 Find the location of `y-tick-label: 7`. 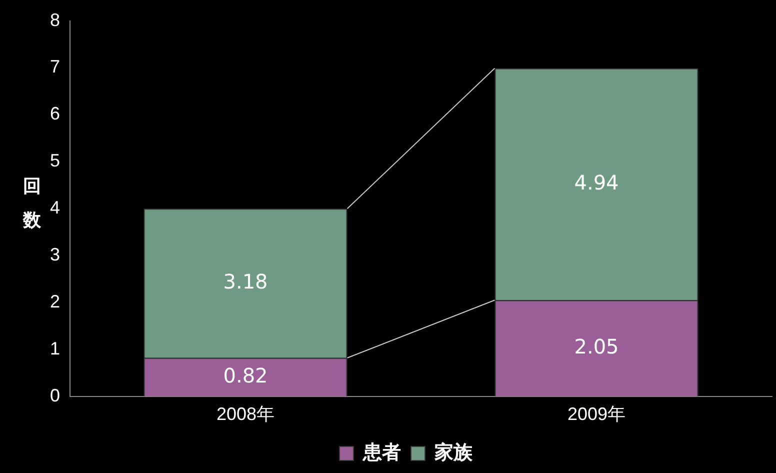

y-tick-label: 7 is located at coordinates (55, 66).